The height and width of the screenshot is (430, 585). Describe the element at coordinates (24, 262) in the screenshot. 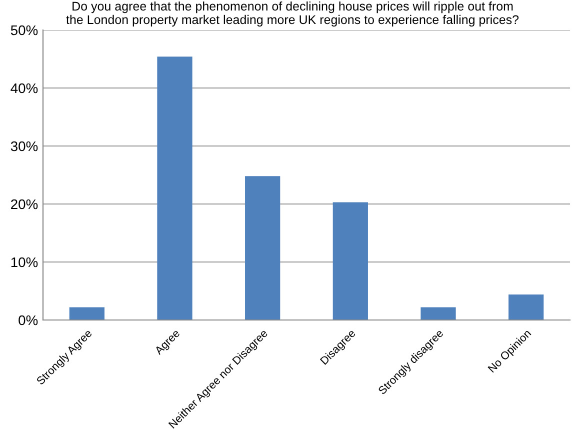

I see `y-tick-label: 10%` at that location.